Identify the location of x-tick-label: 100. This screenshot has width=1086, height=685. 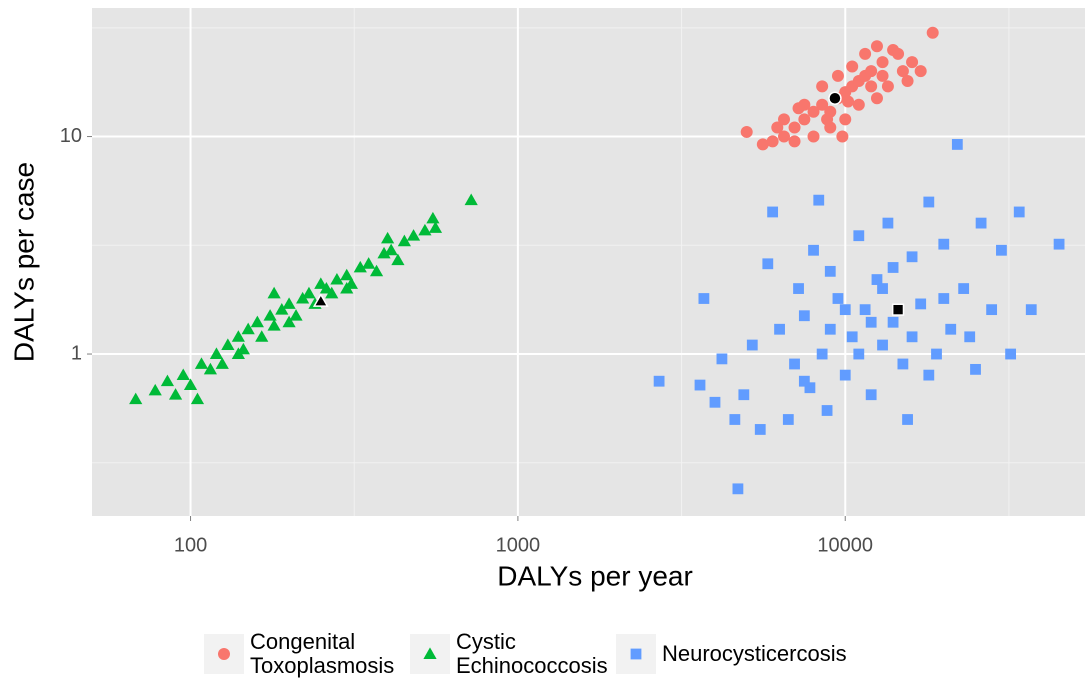
(190, 545).